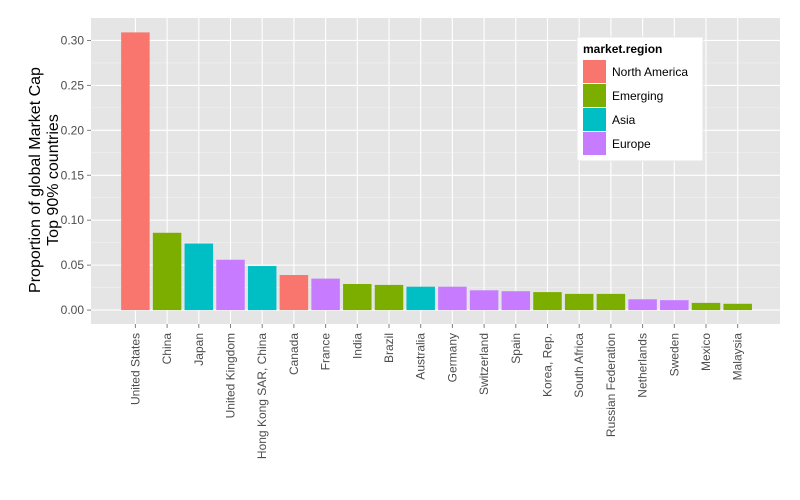 This screenshot has height=500, width=800. I want to click on x-tick-label: France, so click(326, 352).